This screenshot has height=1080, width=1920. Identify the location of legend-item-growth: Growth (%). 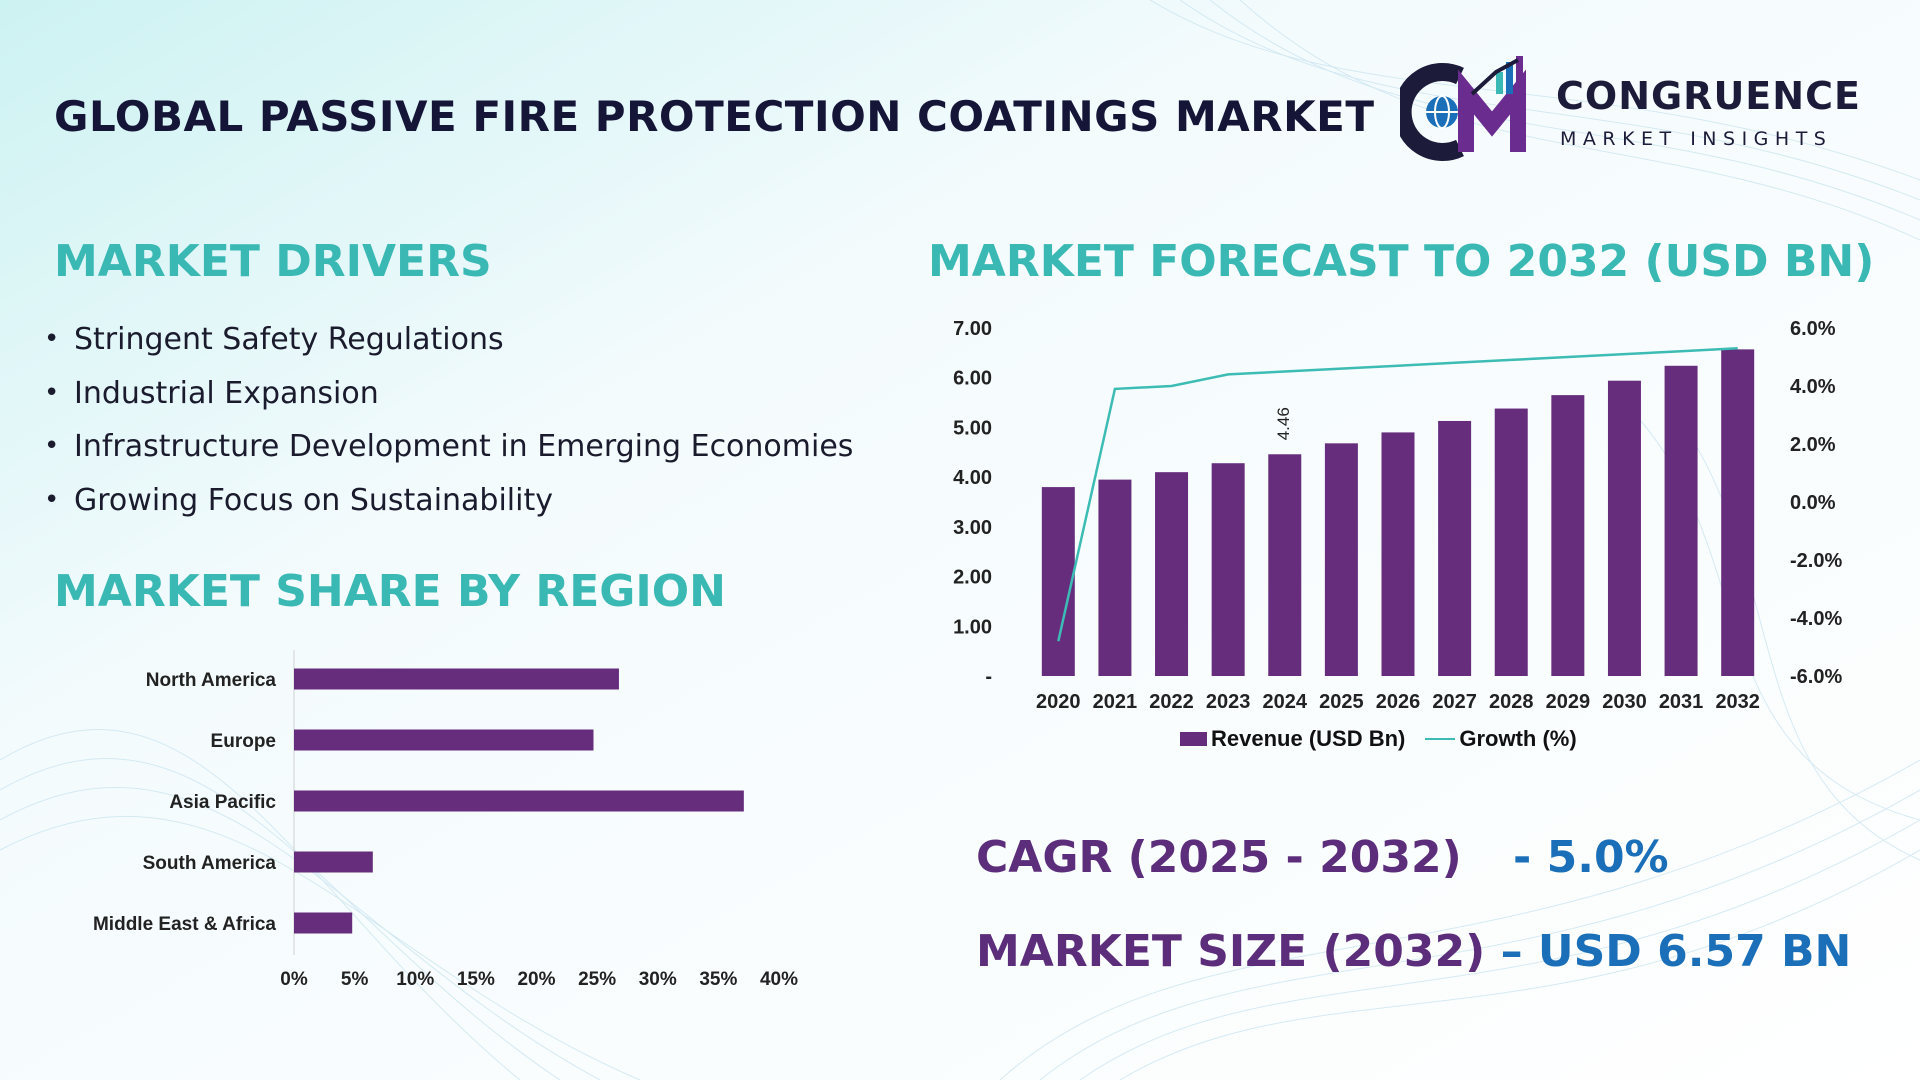
(1501, 739).